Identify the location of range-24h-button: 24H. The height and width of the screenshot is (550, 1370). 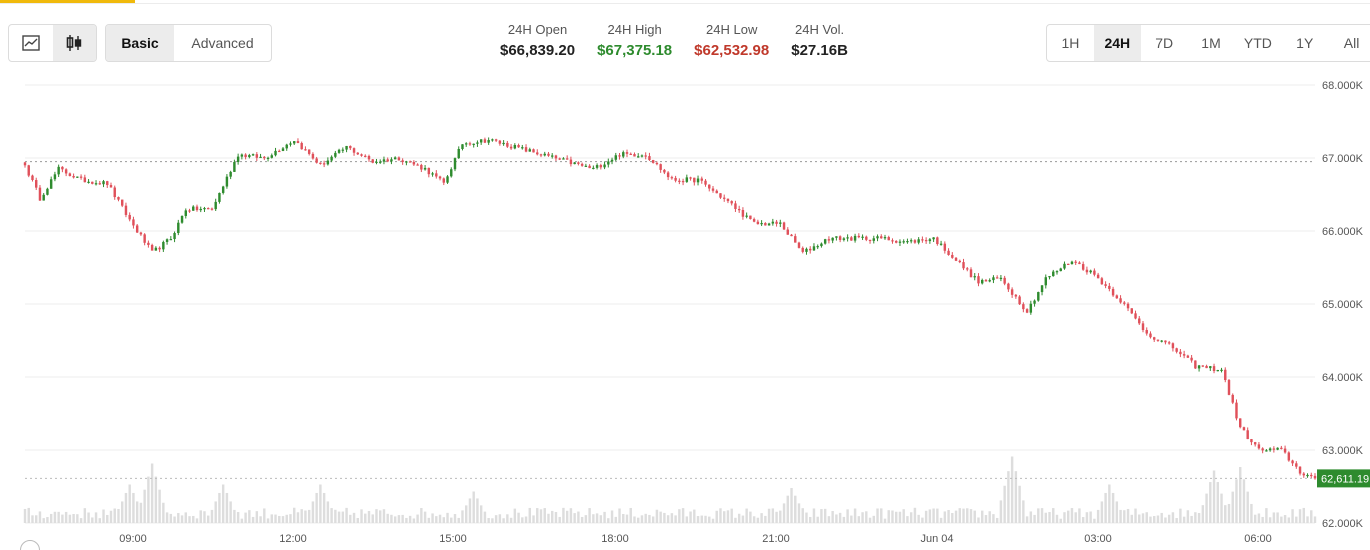
(1117, 43).